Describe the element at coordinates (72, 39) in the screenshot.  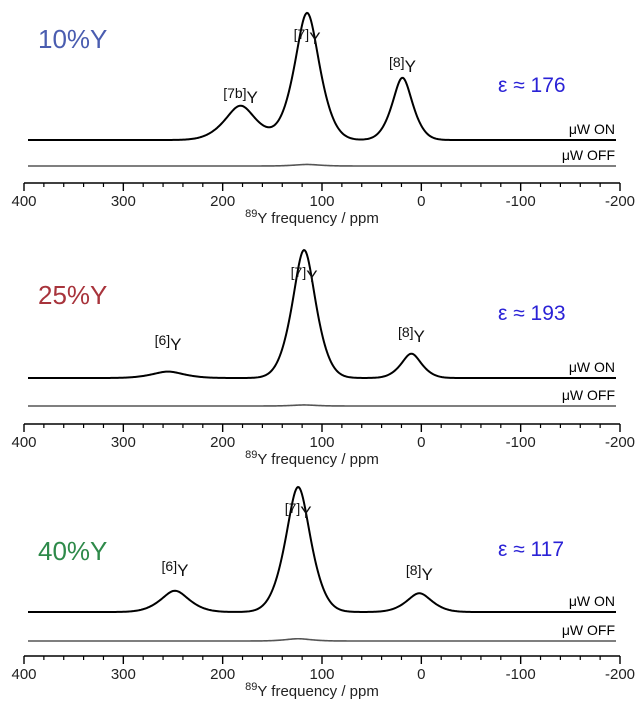
I see `sample-label: 10%Y` at that location.